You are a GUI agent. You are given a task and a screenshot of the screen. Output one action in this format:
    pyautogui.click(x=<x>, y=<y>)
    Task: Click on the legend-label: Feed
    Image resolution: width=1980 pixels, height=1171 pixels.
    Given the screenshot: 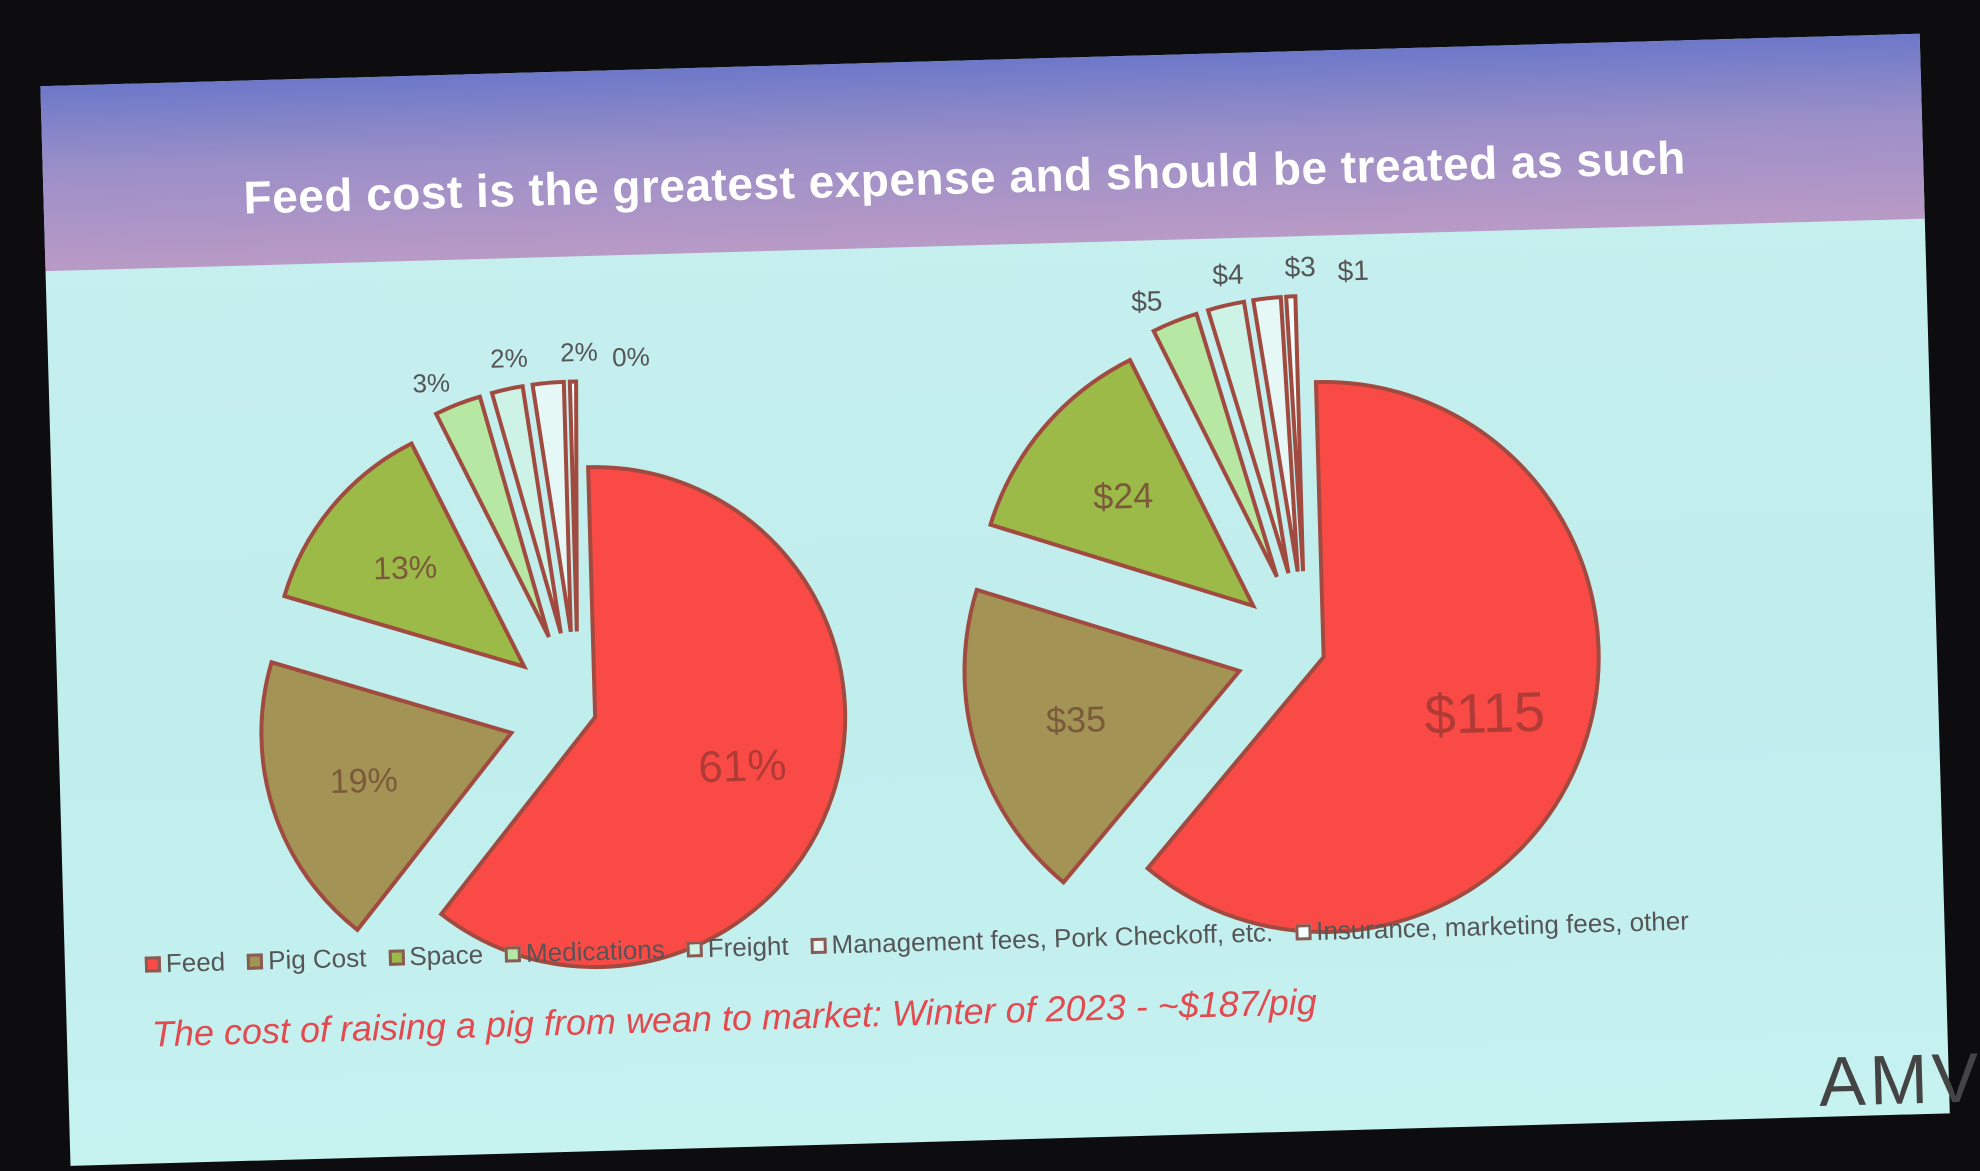 What is the action you would take?
    pyautogui.click(x=195, y=962)
    